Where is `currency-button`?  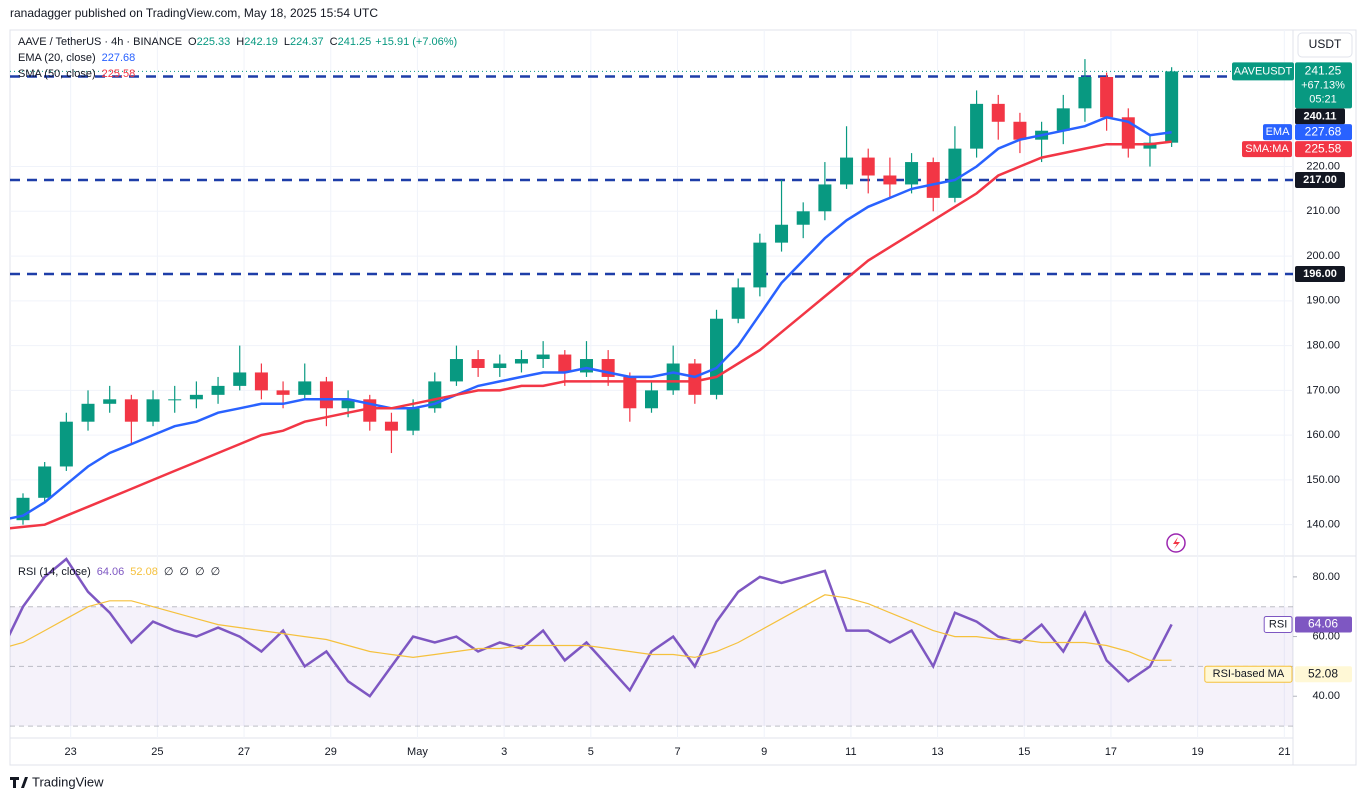
currency-button is located at coordinates (1325, 45).